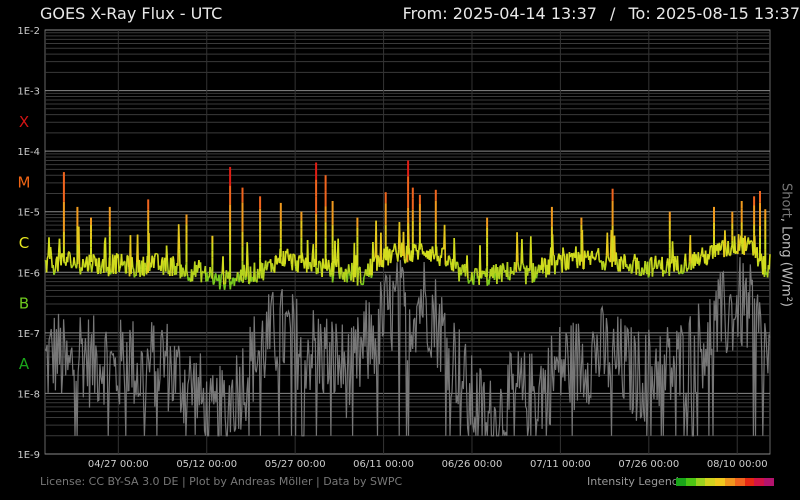 The height and width of the screenshot is (500, 800). What do you see at coordinates (28, 334) in the screenshot?
I see `y-tick-label: 1E-7` at bounding box center [28, 334].